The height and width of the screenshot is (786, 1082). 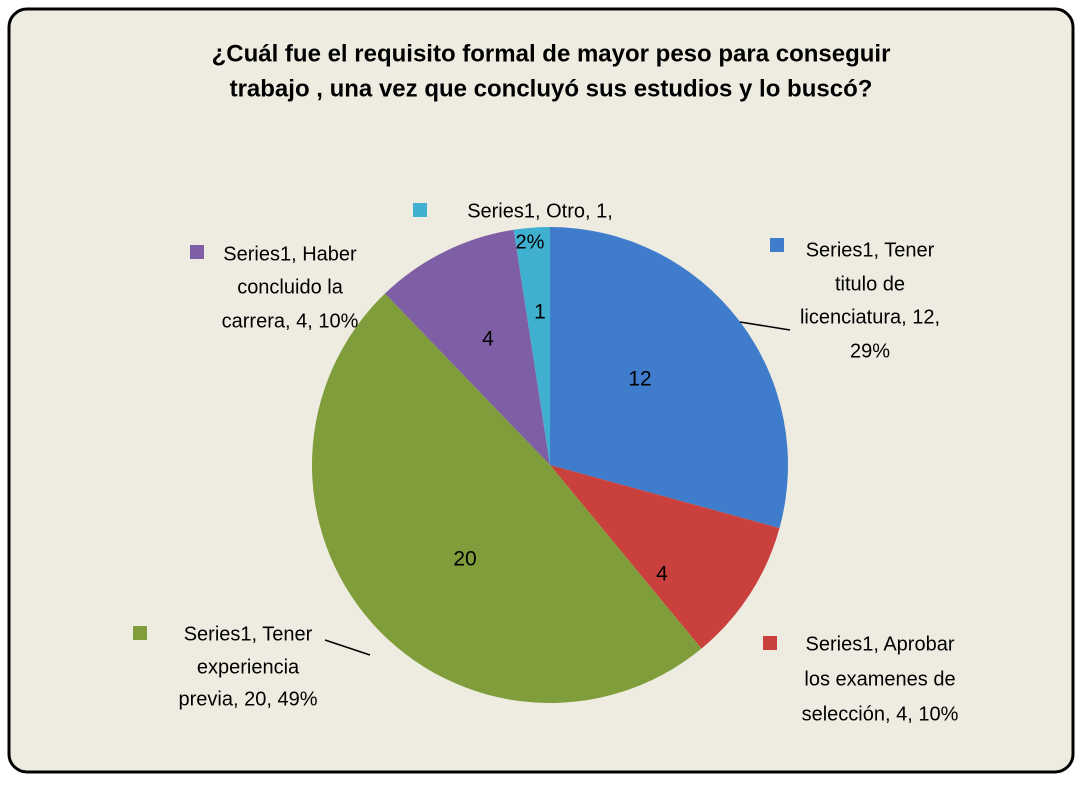 I want to click on data-label: experiencia, so click(x=248, y=667).